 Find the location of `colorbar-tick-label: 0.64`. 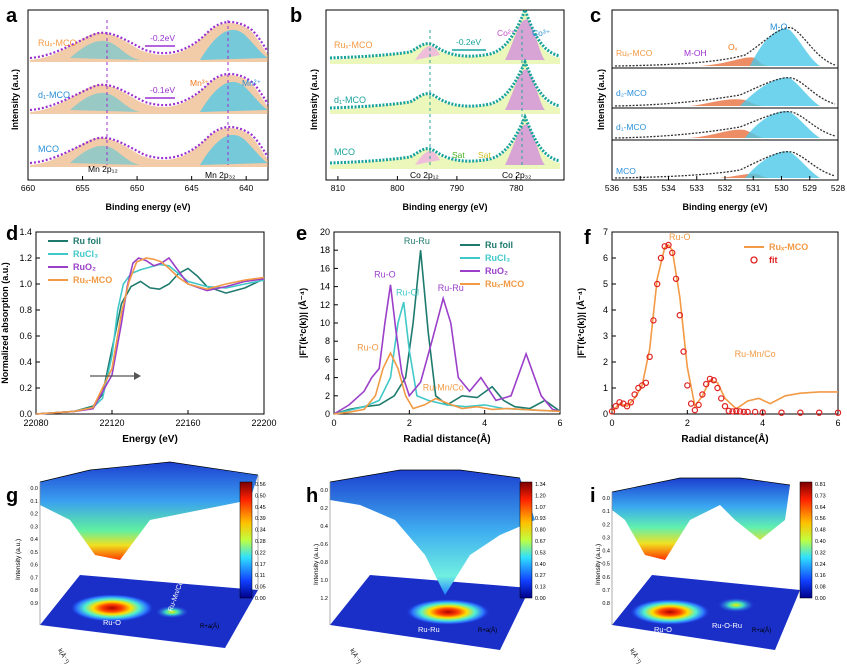

colorbar-tick-label: 0.64 is located at coordinates (820, 508).